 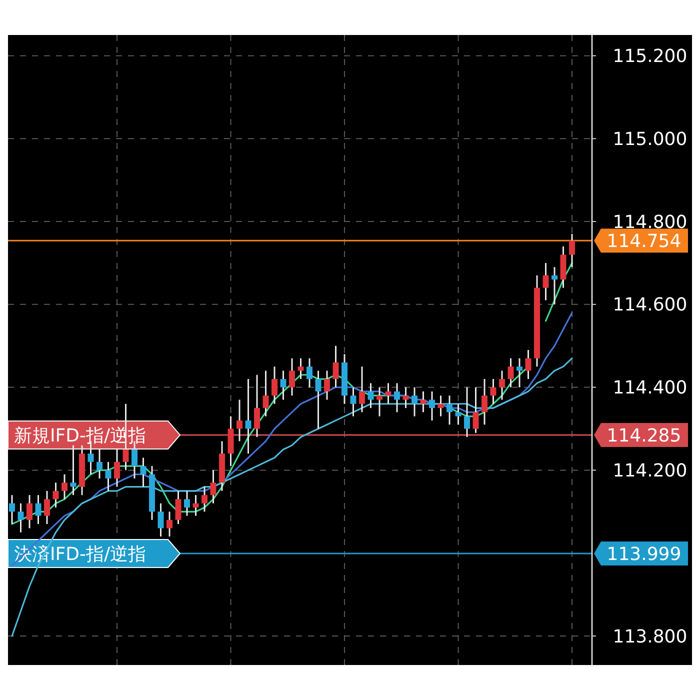 I want to click on y-tick-label: 114.600, so click(x=650, y=305).